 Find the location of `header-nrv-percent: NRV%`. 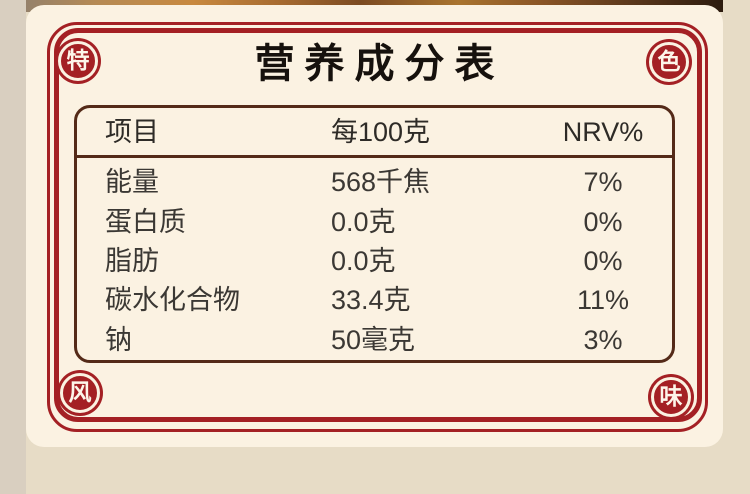

header-nrv-percent: NRV% is located at coordinates (603, 132).